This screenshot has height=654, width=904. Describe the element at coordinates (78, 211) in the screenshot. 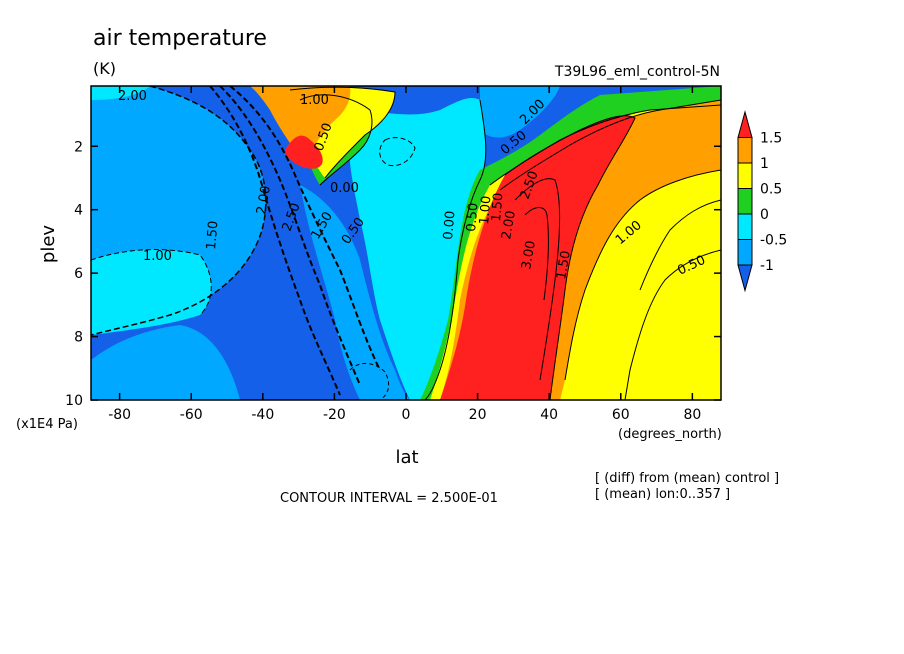

I see `y-tick-label: 4` at that location.